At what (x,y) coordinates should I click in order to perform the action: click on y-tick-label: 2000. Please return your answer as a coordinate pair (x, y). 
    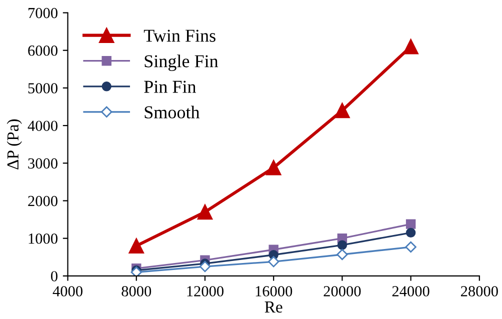
    Looking at the image, I should click on (43, 201).